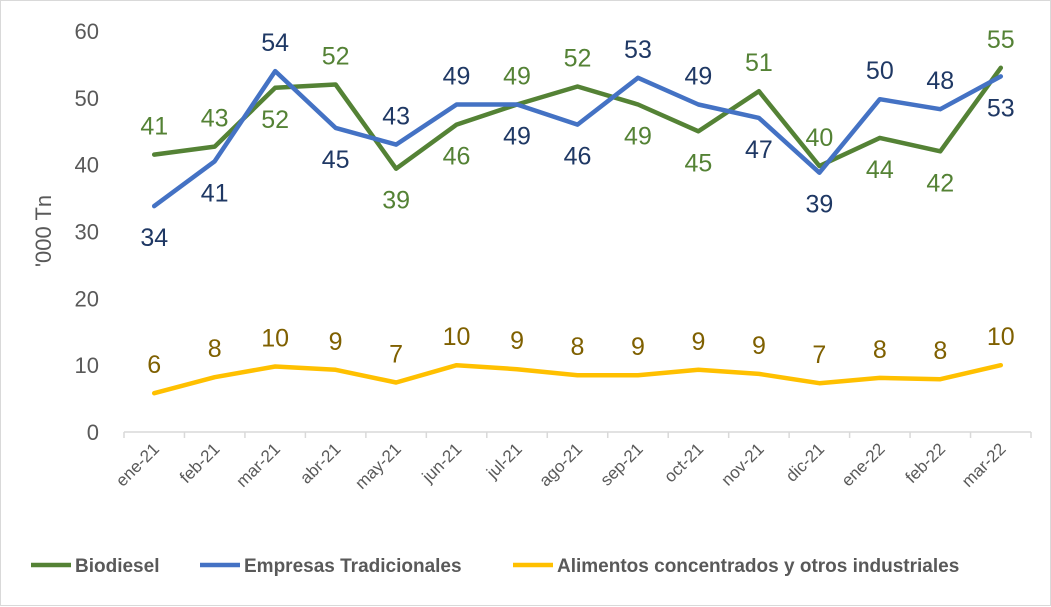 This screenshot has width=1051, height=607. I want to click on y-axis-title: '000 Tn, so click(43, 231).